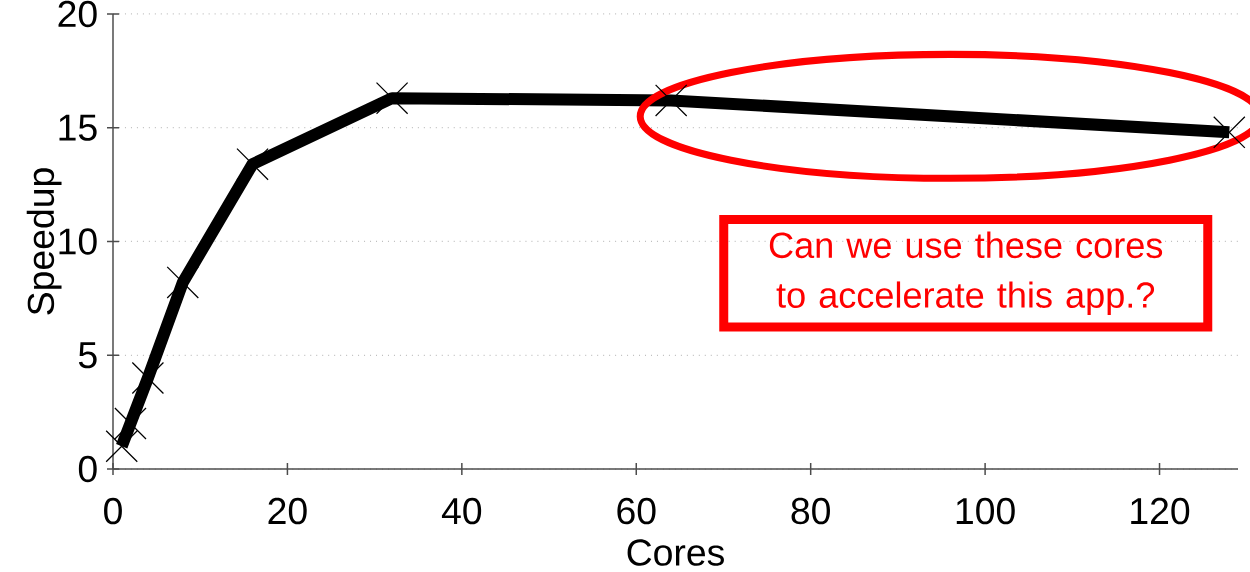  I want to click on x-axis-title: Cores, so click(675, 552).